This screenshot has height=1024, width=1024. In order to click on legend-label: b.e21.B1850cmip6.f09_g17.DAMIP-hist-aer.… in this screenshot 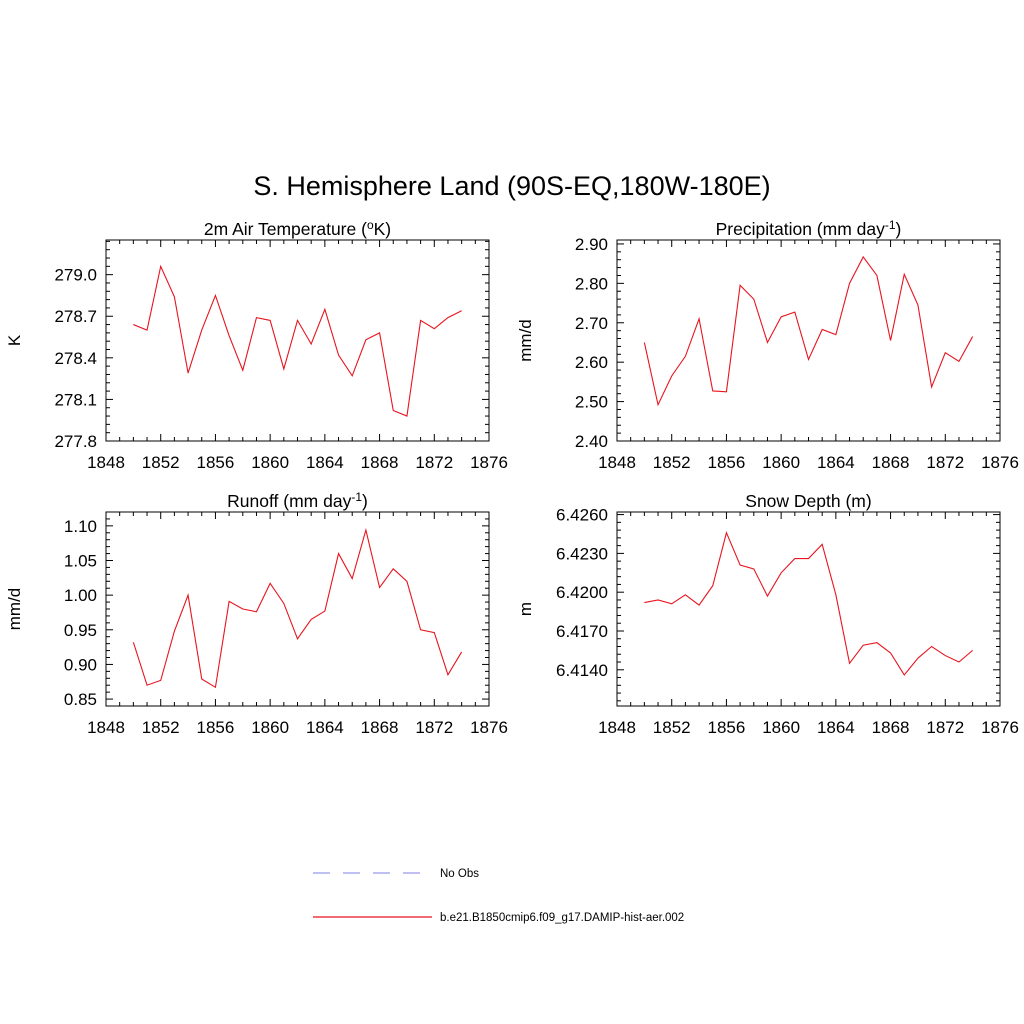, I will do `click(562, 918)`.